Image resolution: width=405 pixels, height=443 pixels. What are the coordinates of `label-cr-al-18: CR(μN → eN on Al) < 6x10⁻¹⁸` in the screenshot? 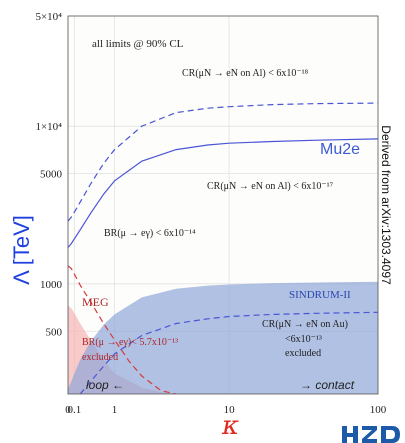 It's located at (245, 73).